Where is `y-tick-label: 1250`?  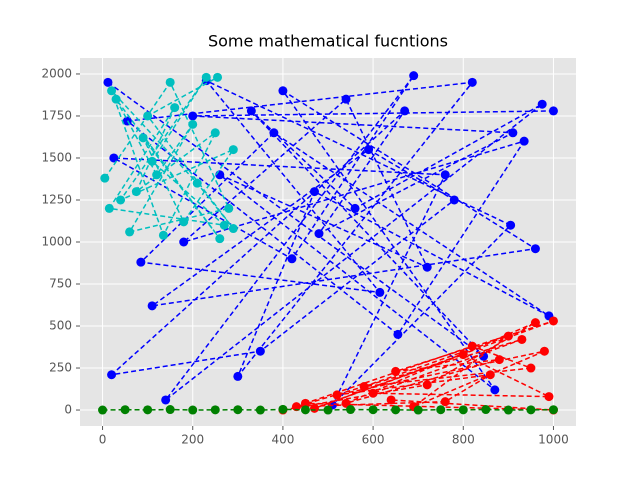
y-tick-label: 1250 is located at coordinates (56, 199).